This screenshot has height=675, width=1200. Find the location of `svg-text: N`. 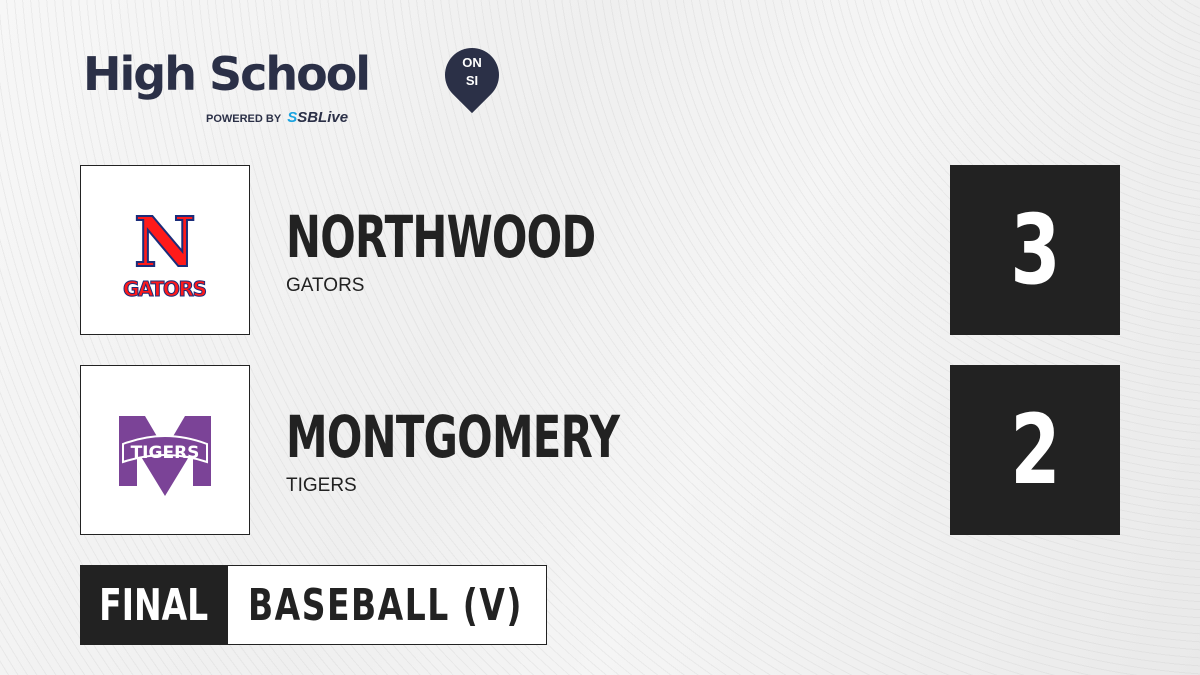

svg-text: N is located at coordinates (165, 243).